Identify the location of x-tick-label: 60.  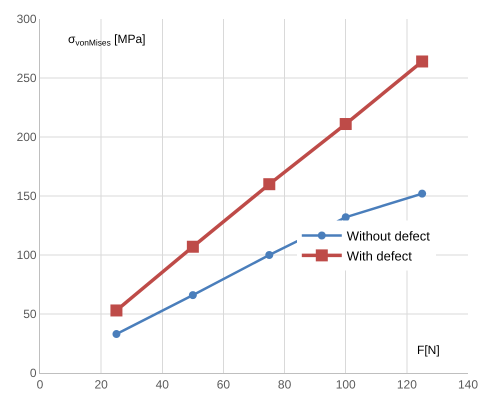
(223, 384).